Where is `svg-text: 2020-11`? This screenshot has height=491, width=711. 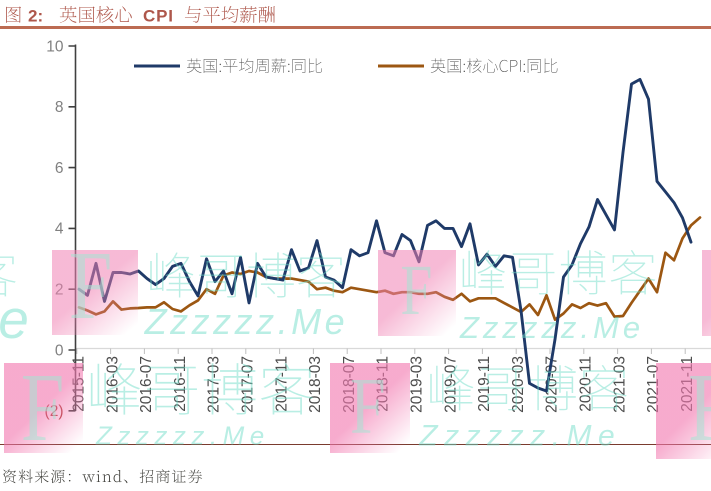 svg-text: 2020-11 is located at coordinates (586, 384).